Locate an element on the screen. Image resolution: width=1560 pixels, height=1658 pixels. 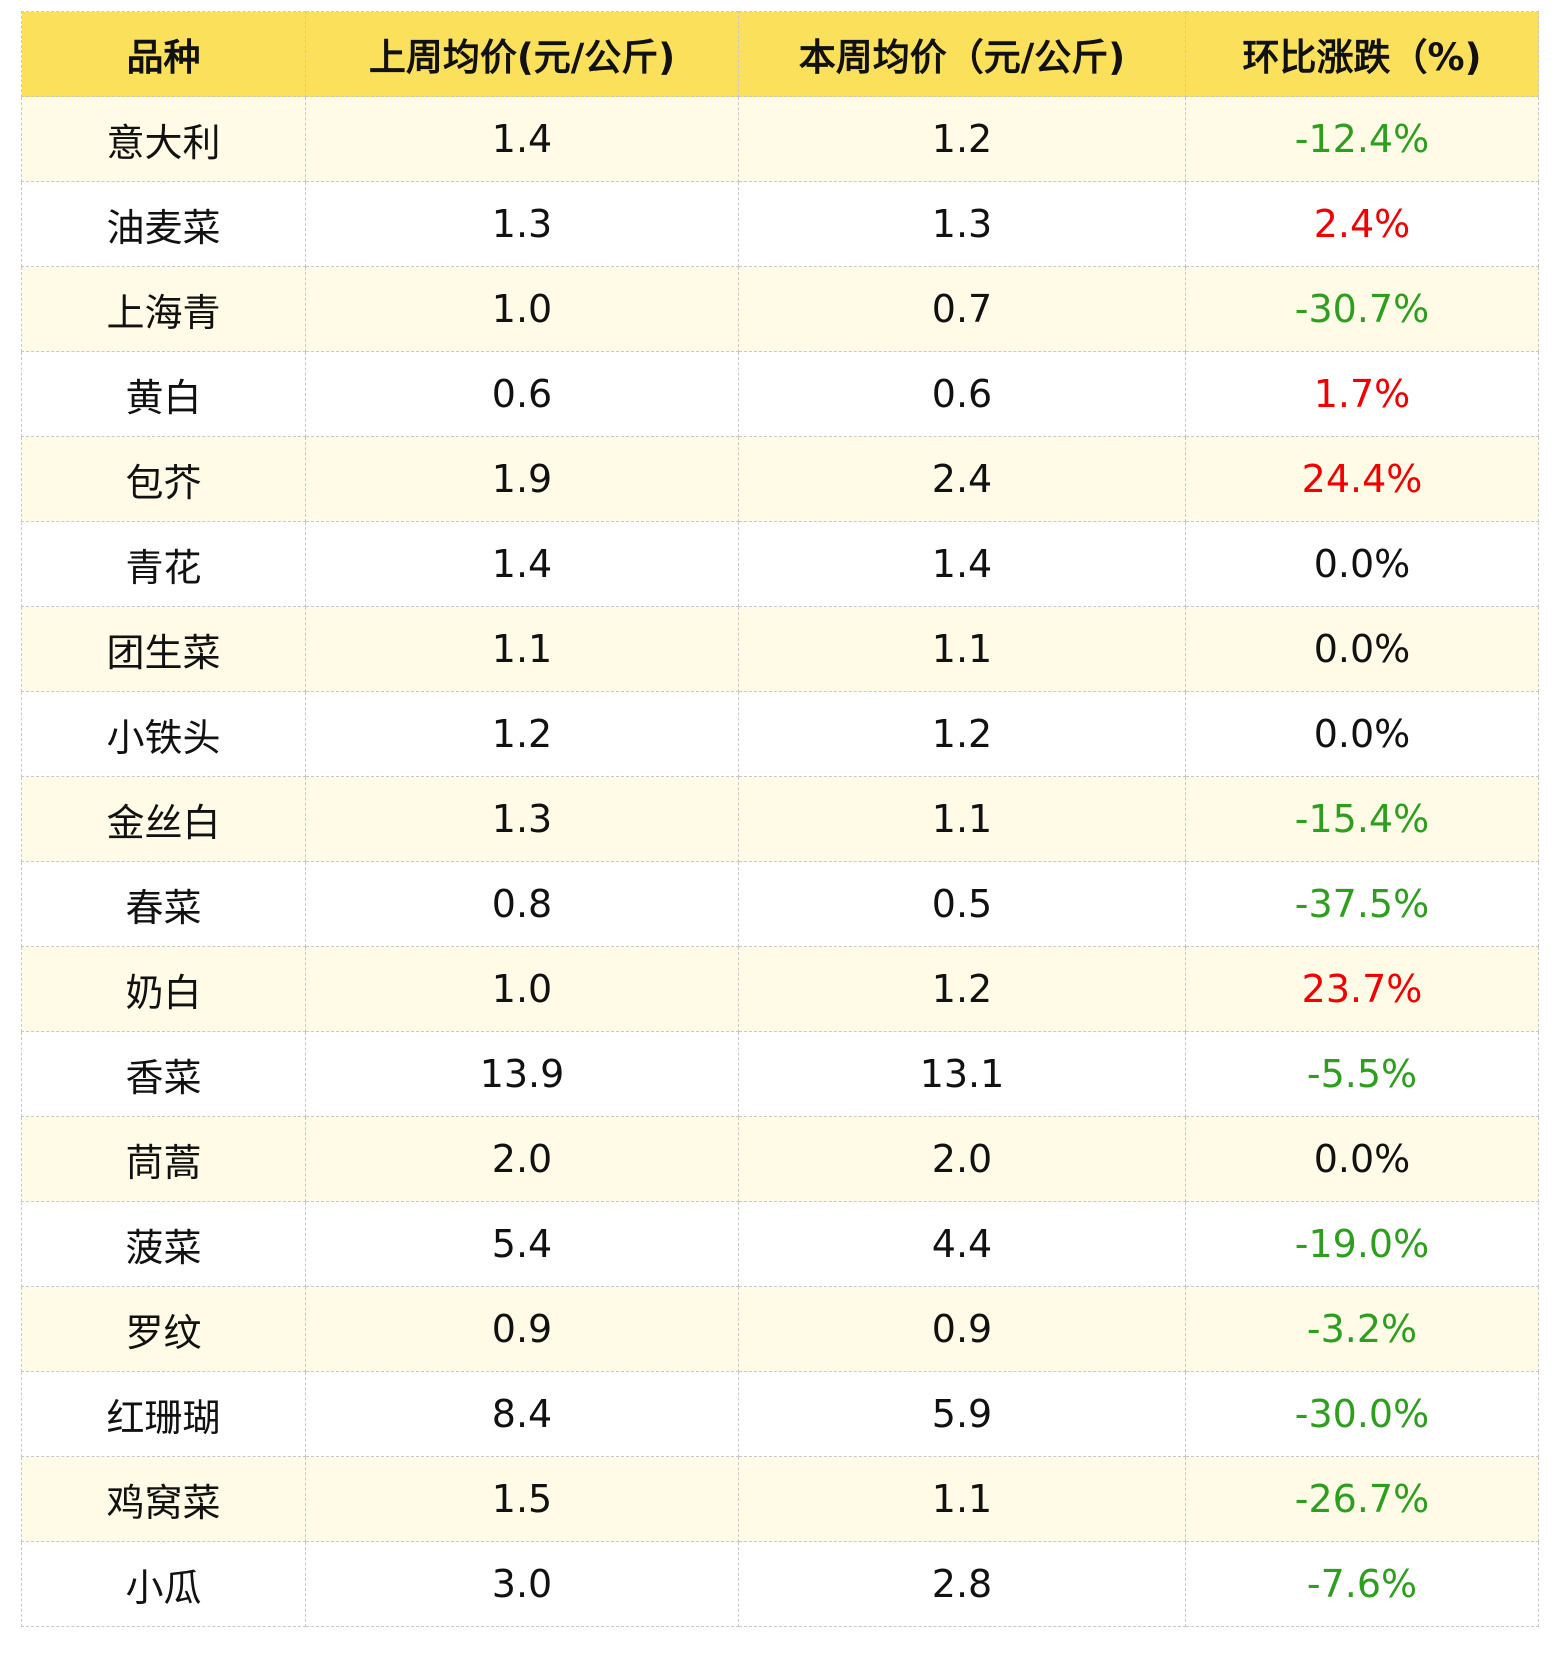
table-cell: 团生菜 is located at coordinates (163, 649).